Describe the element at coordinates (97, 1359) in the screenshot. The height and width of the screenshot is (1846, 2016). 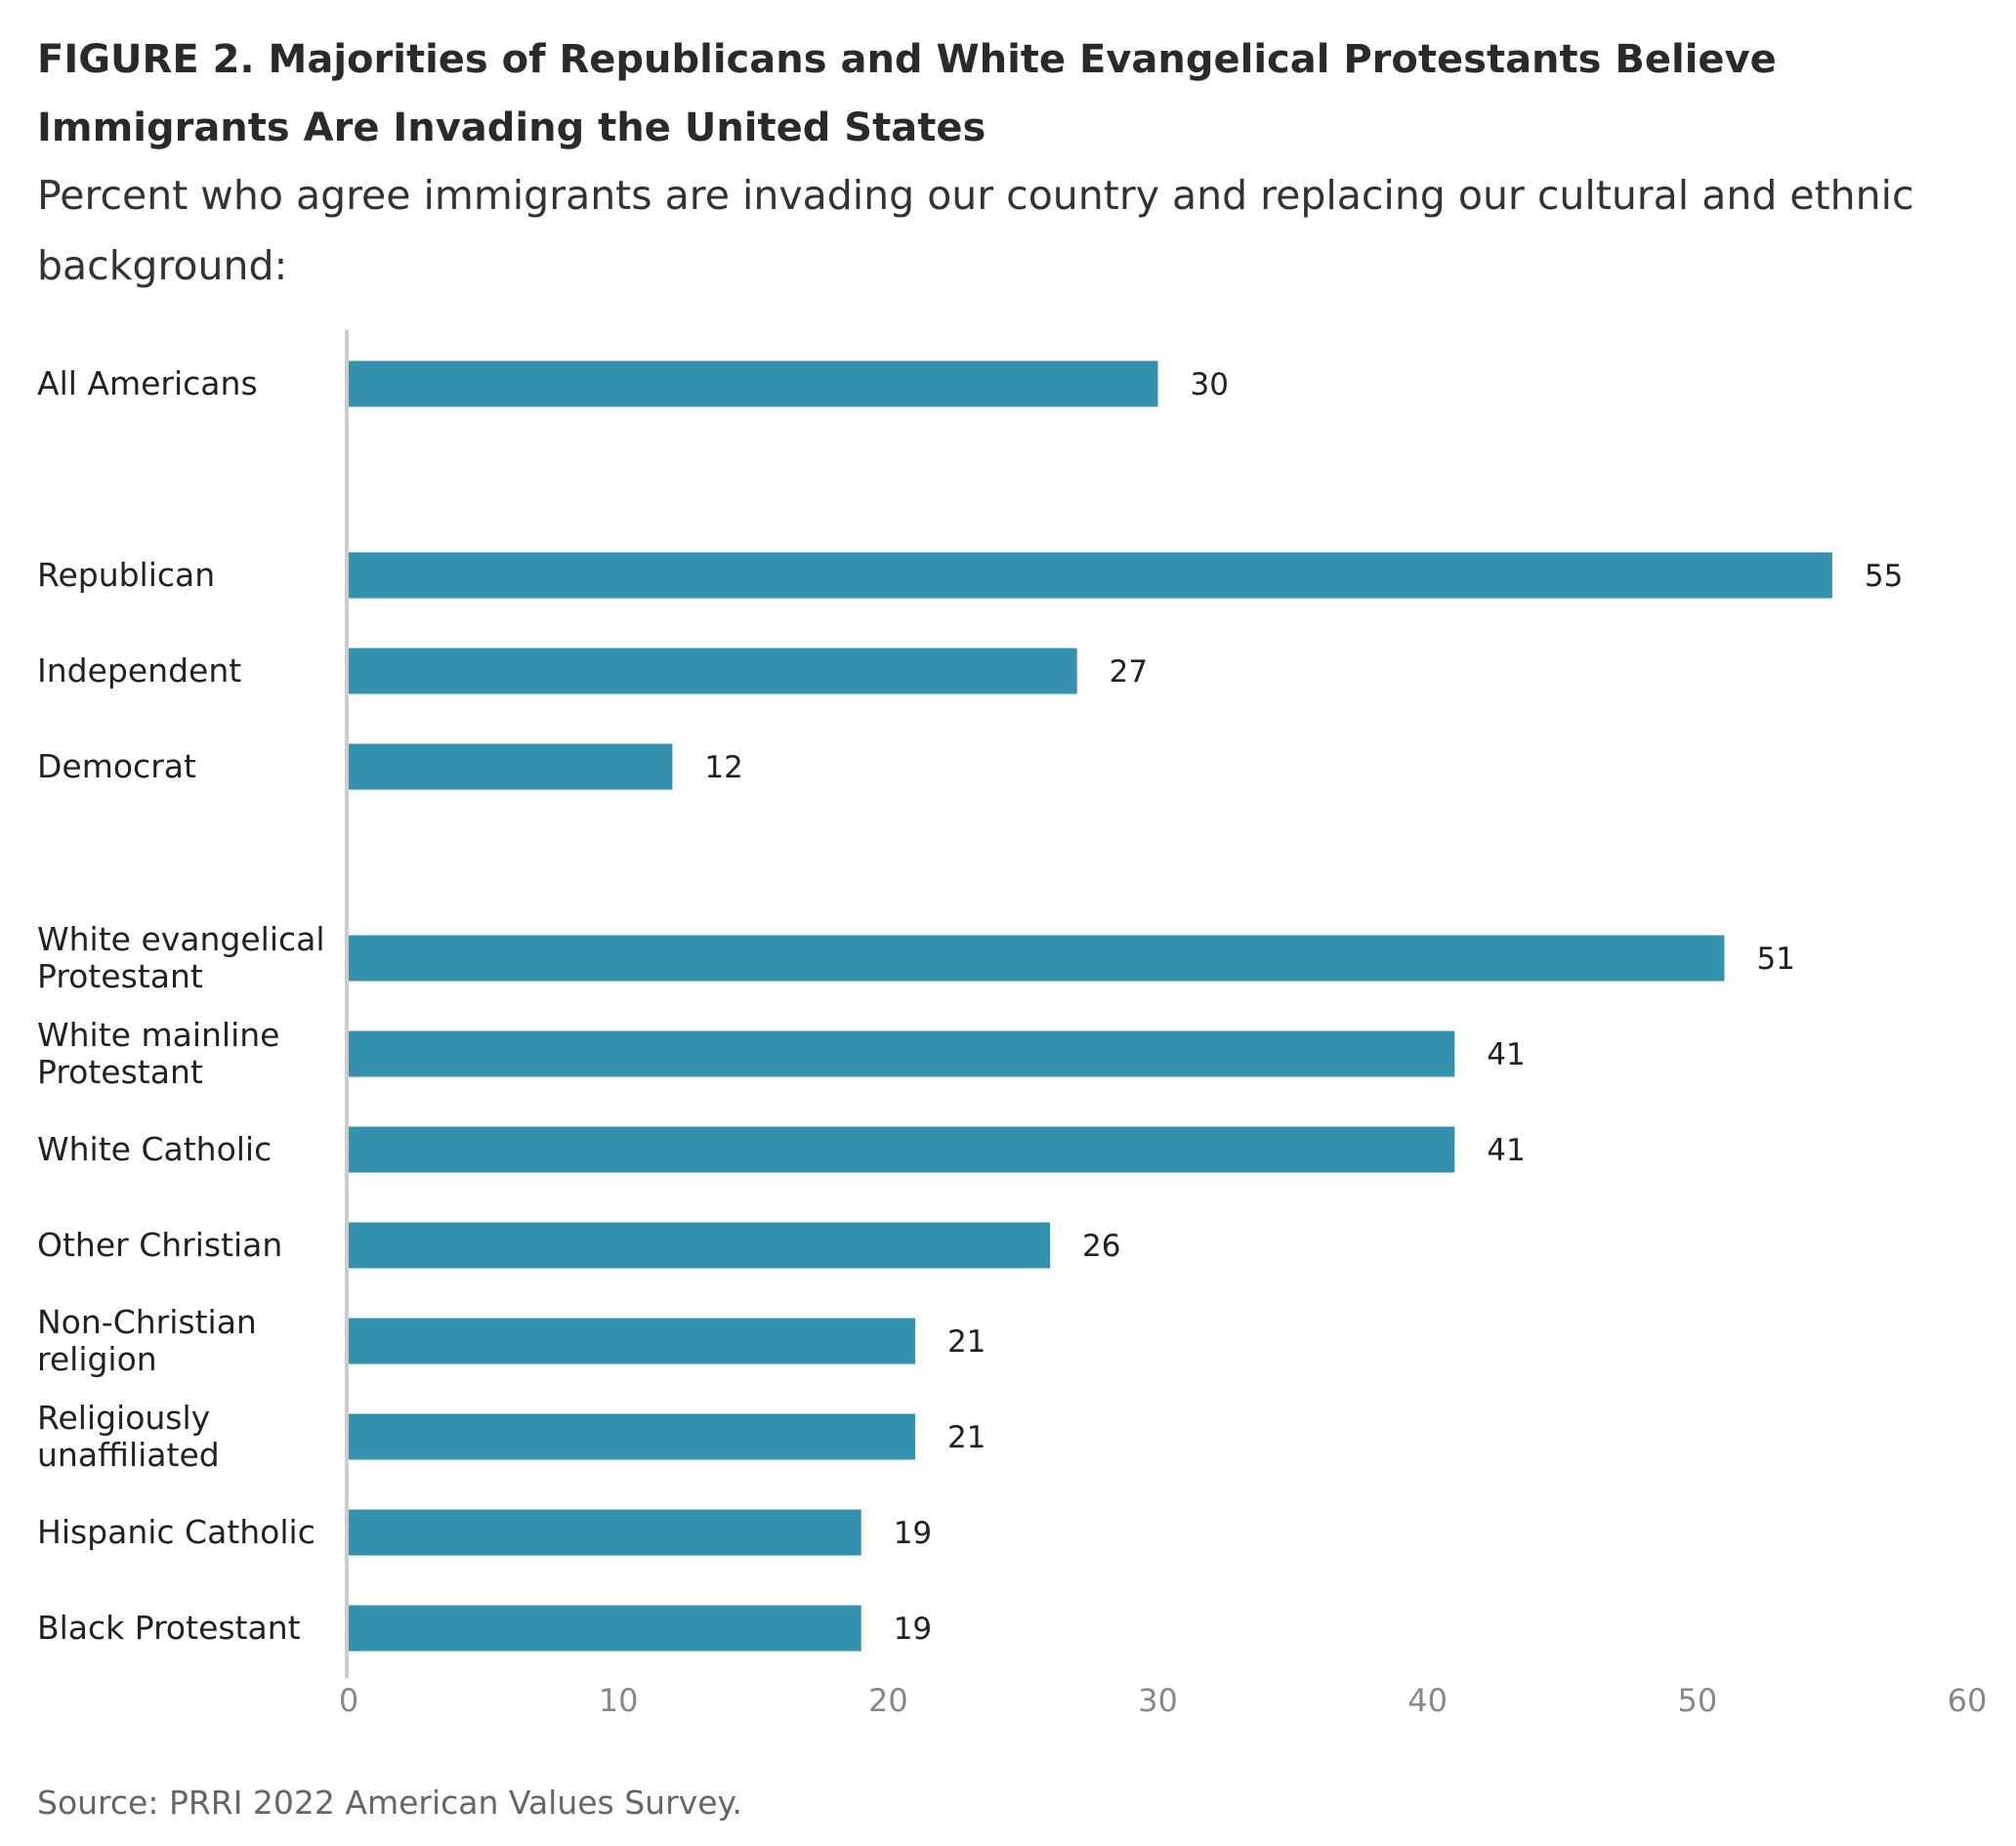
I see `category-label-line: religion` at that location.